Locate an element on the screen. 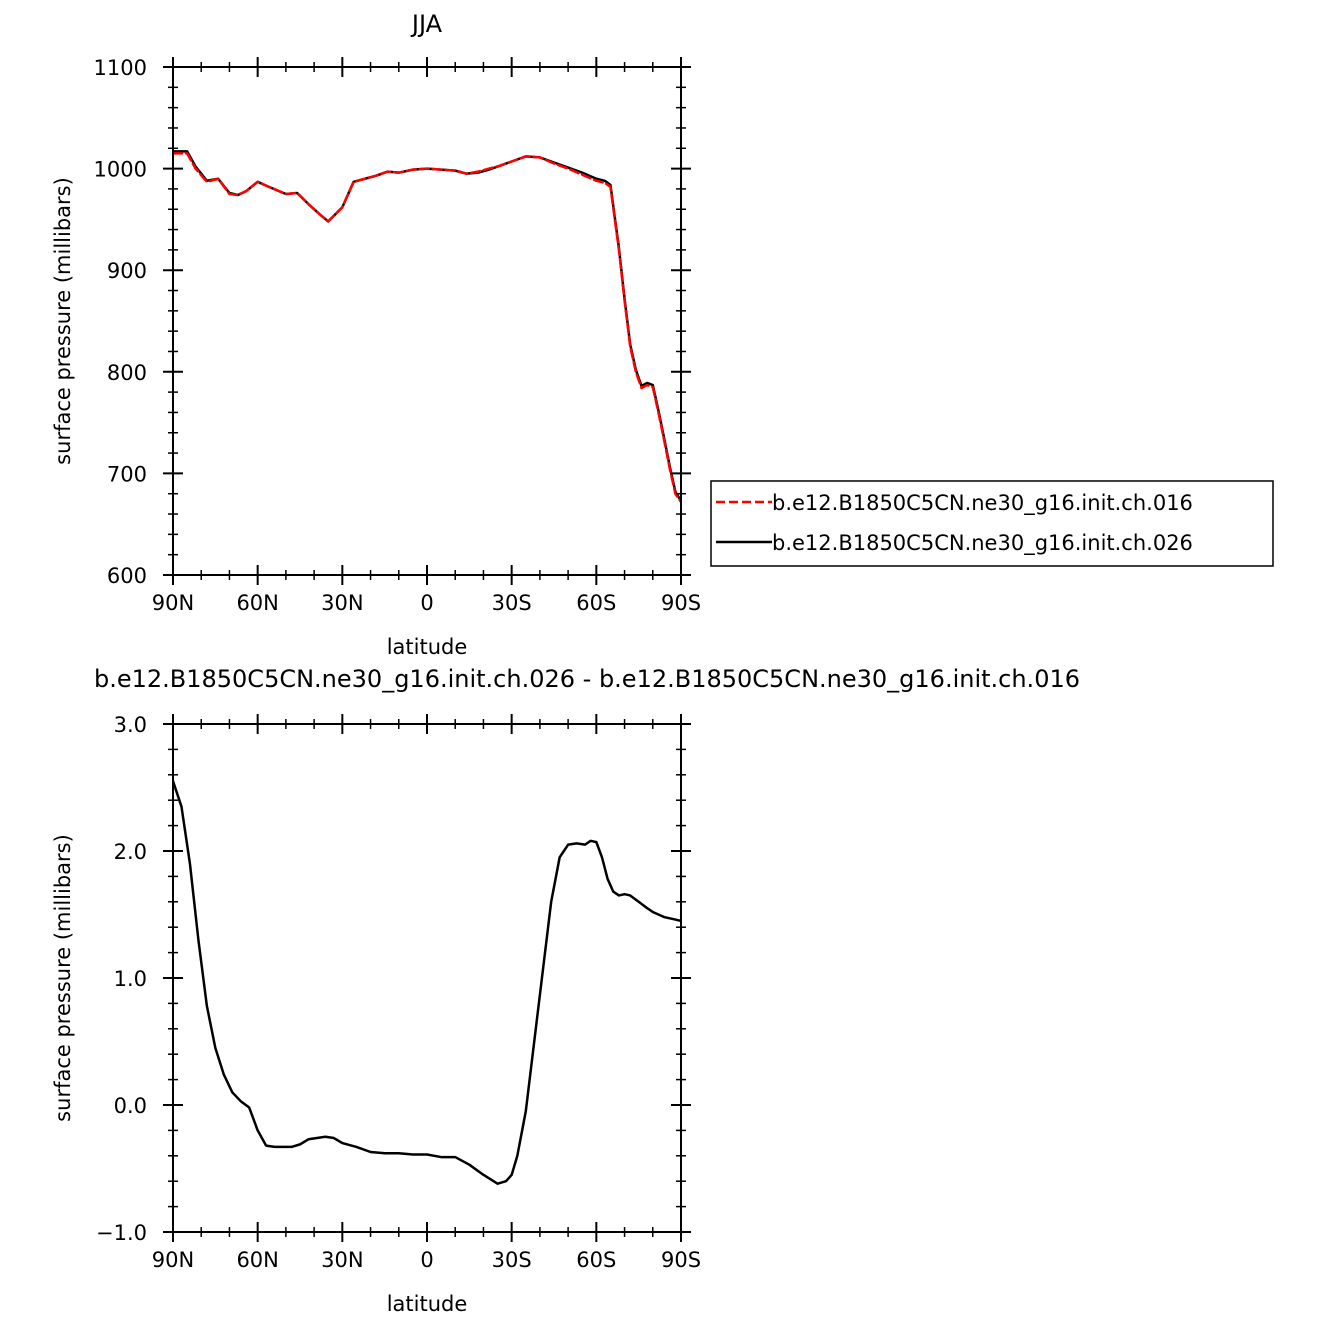 This screenshot has width=1322, height=1325. y-tick-label: 700 is located at coordinates (127, 474).